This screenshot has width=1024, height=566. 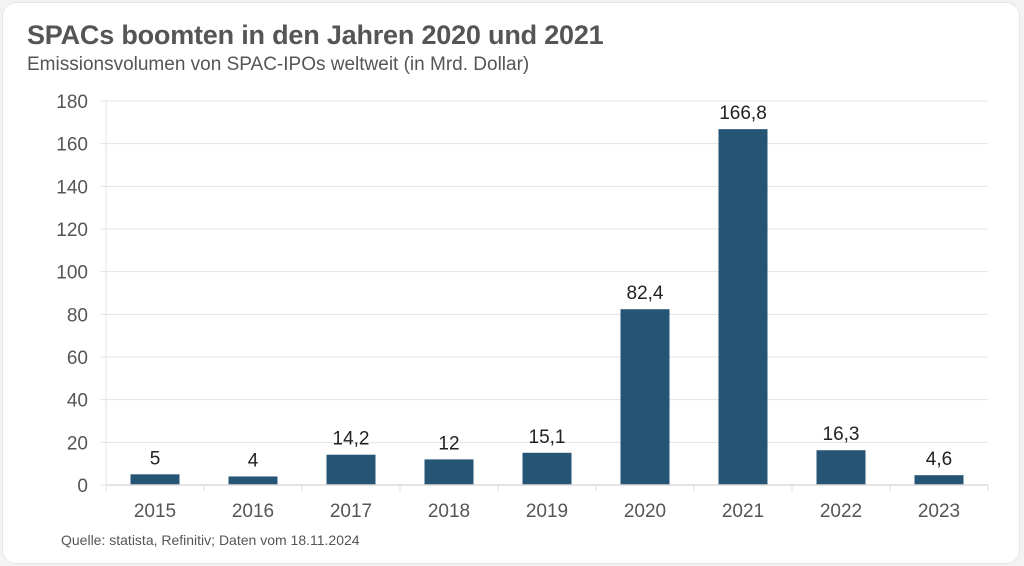 What do you see at coordinates (448, 443) in the screenshot?
I see `data-label: 12` at bounding box center [448, 443].